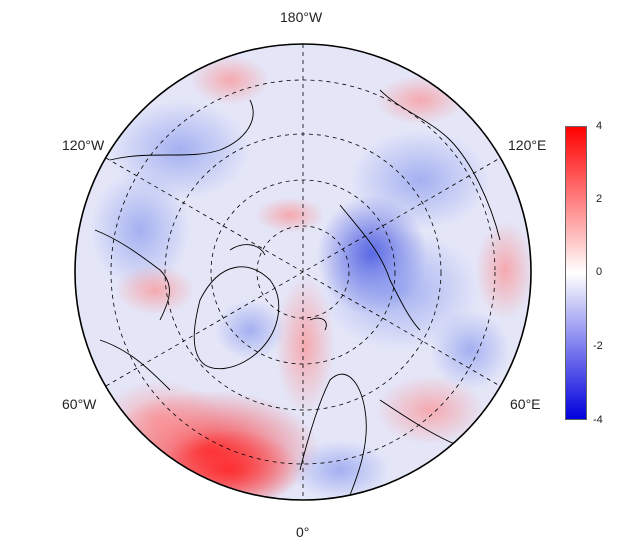  What do you see at coordinates (599, 126) in the screenshot?
I see `colorbar-tick-4: 4` at bounding box center [599, 126].